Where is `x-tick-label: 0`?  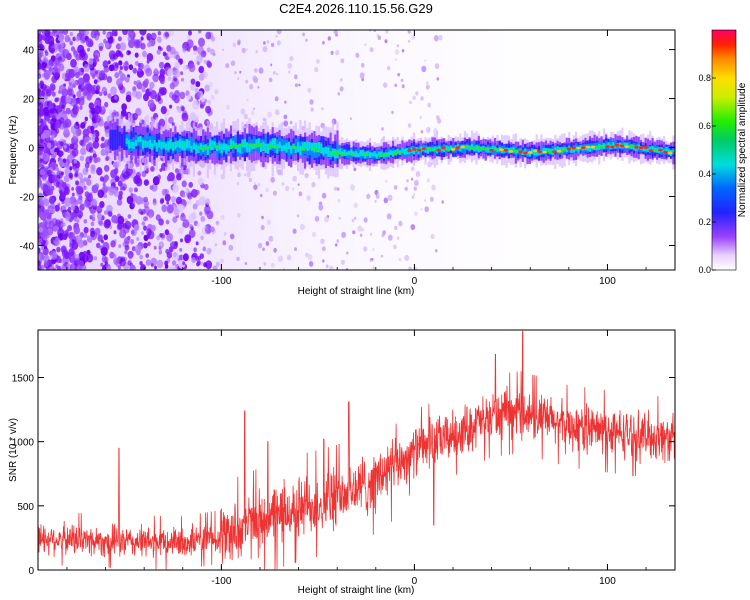
x-tick-label: 0 is located at coordinates (415, 281).